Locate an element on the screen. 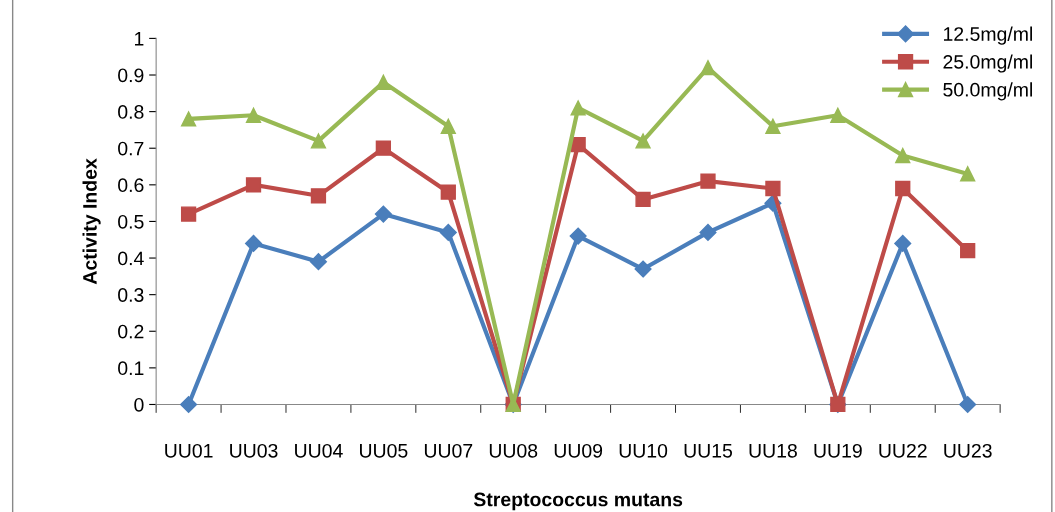 This screenshot has height=512, width=1055. y-tick-label: 1 is located at coordinates (139, 39).